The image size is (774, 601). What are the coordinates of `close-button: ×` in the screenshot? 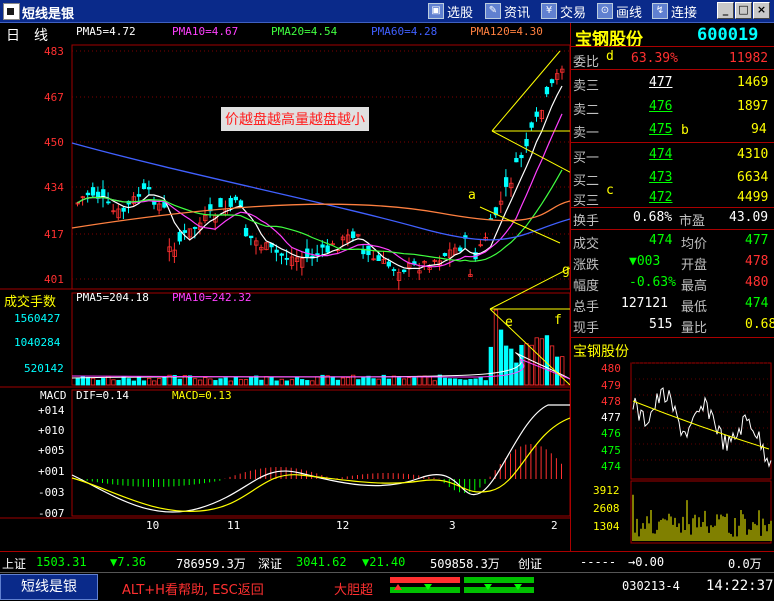 It's located at (761, 10).